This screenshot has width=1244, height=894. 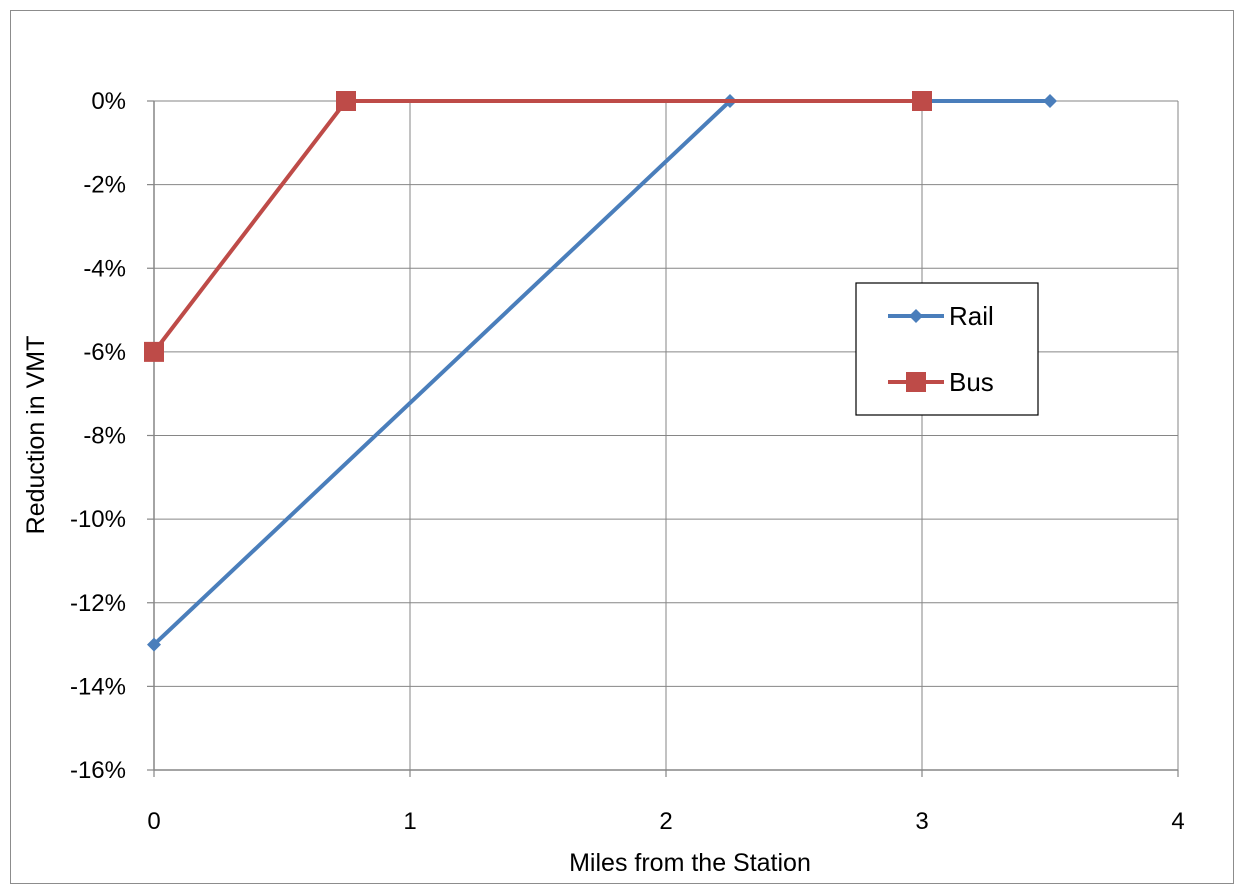 What do you see at coordinates (153, 821) in the screenshot?
I see `x-tick-label: 0` at bounding box center [153, 821].